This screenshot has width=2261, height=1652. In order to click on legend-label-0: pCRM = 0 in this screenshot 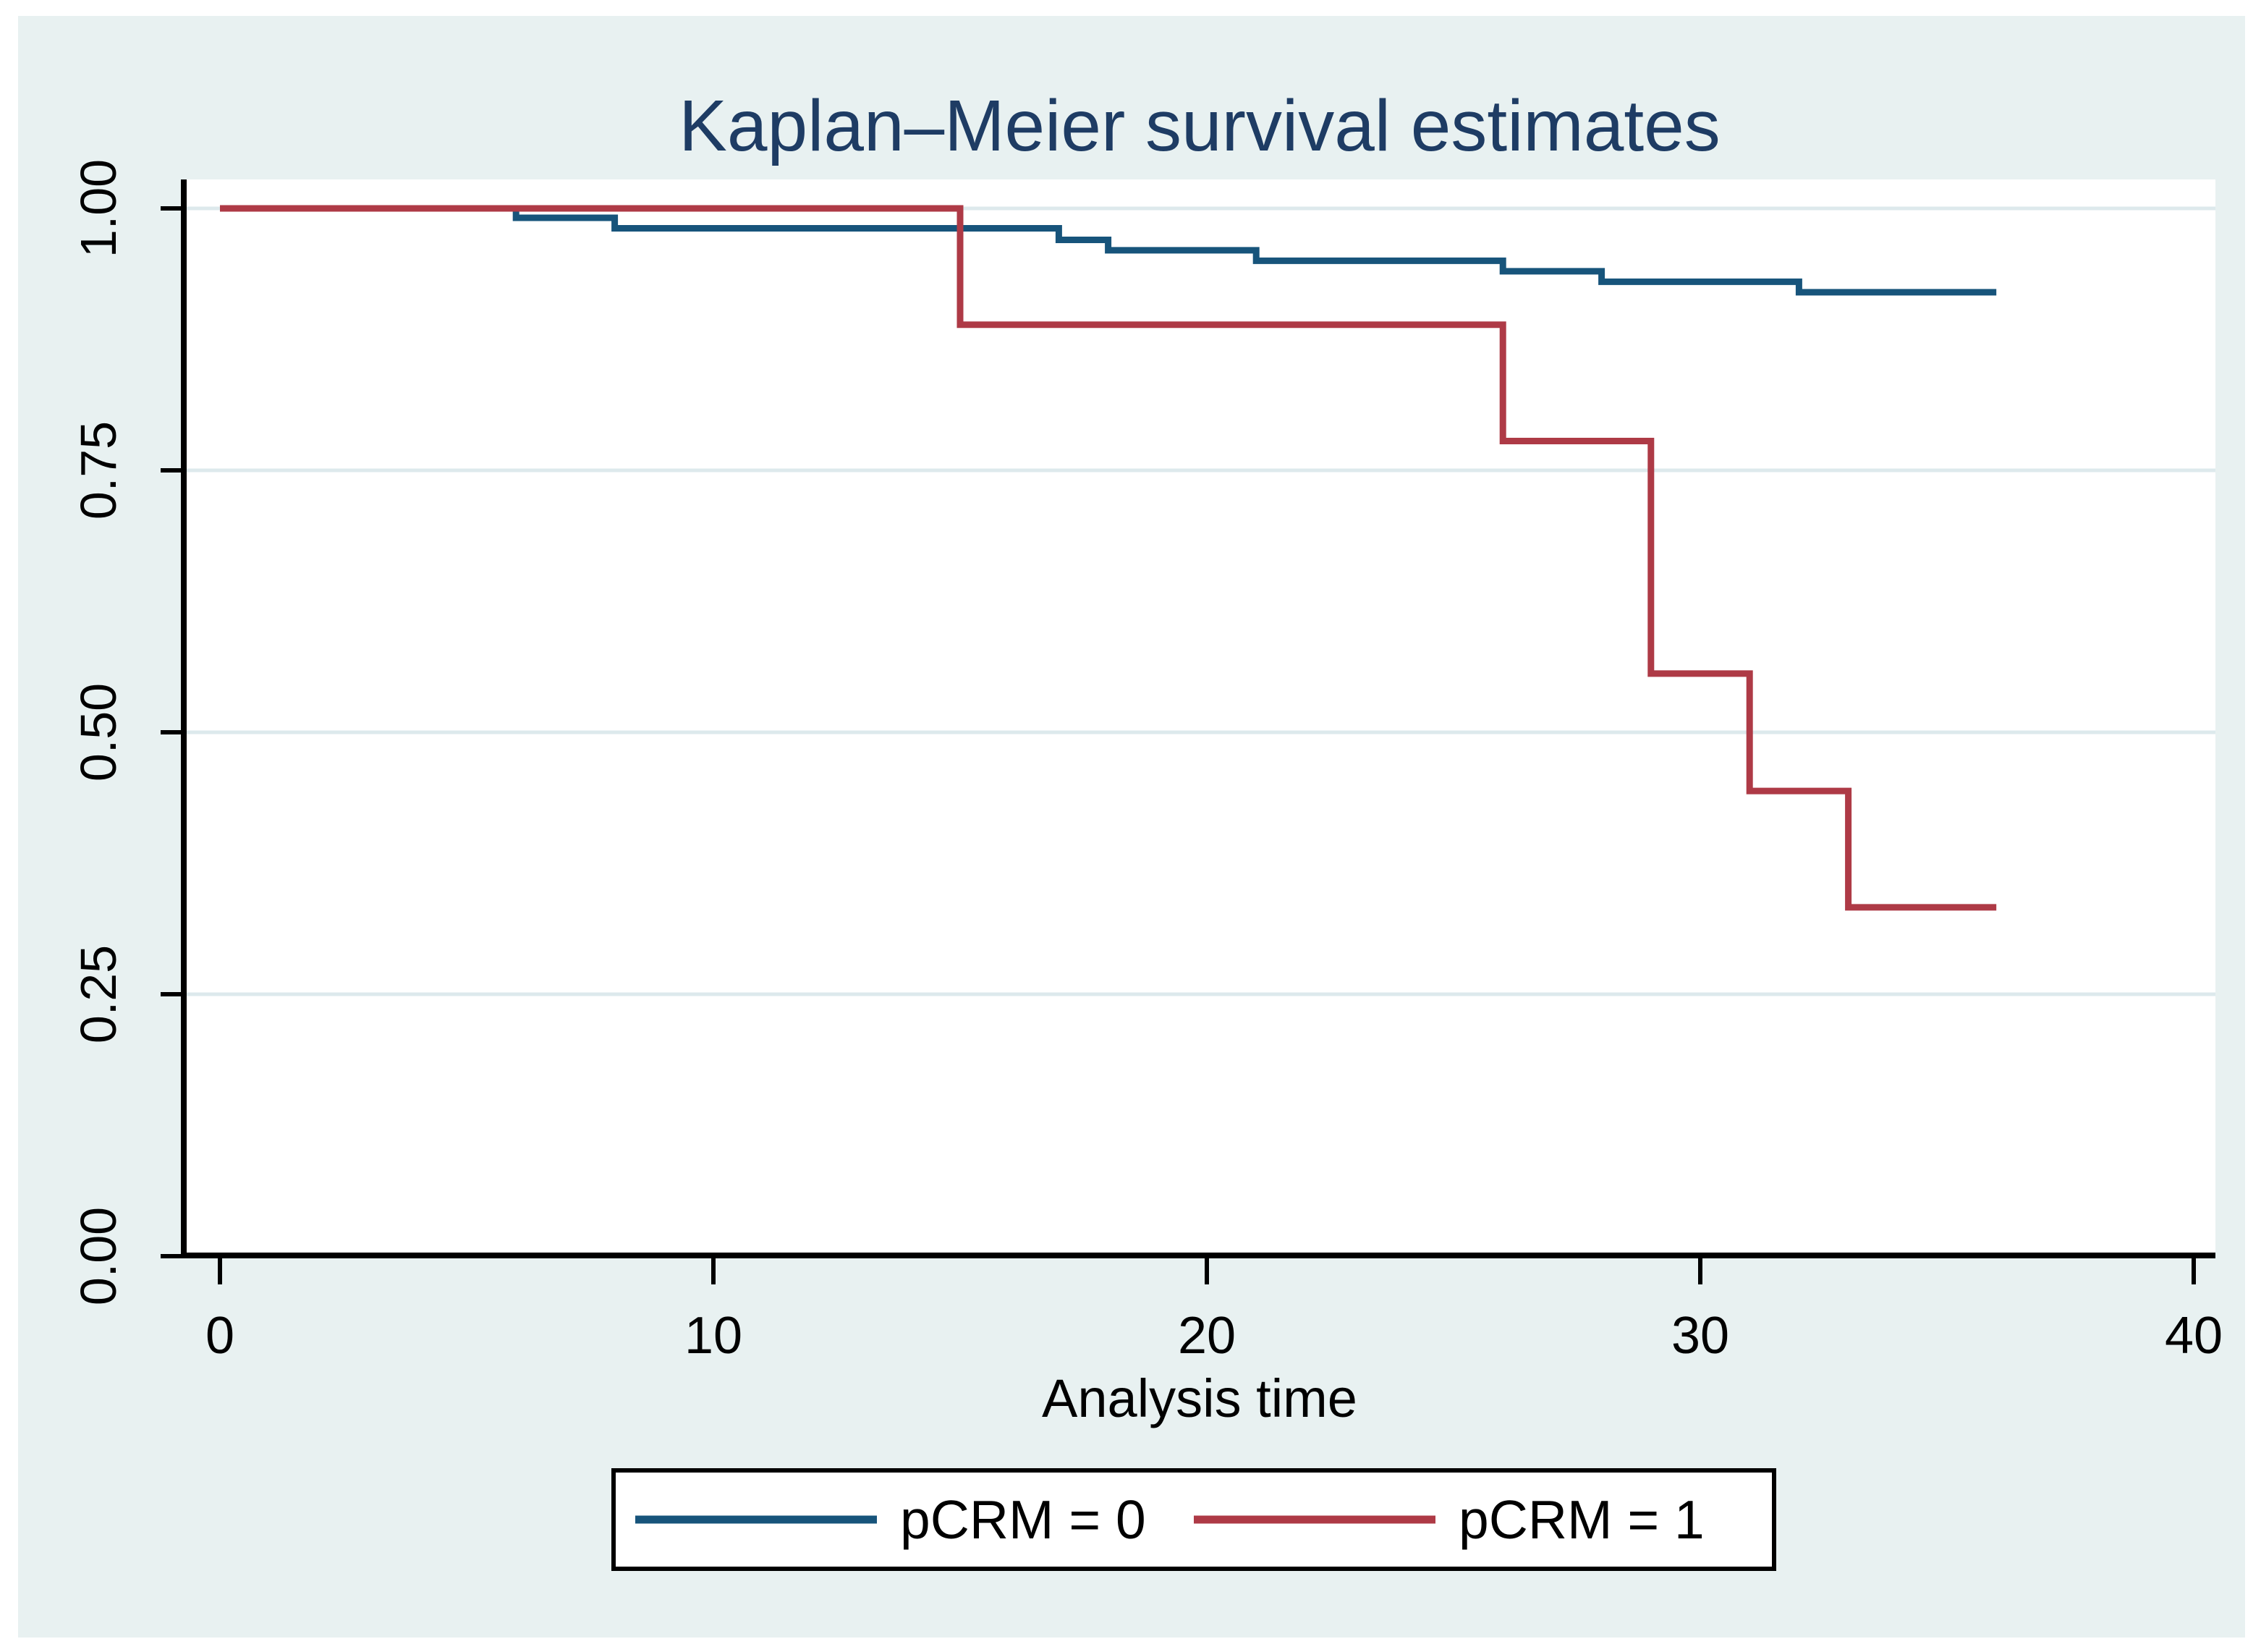, I will do `click(1023, 1519)`.